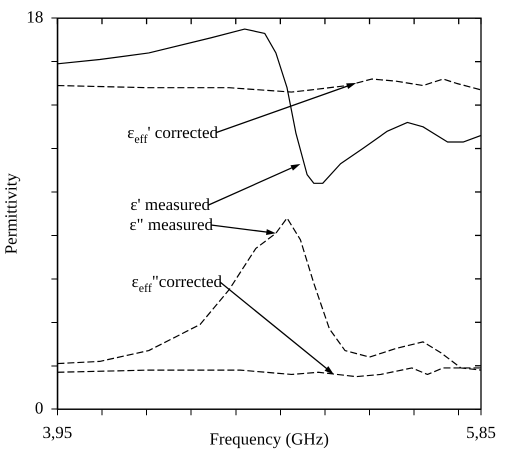  Describe the element at coordinates (57, 432) in the screenshot. I see `x-tick-label: 3,95` at that location.